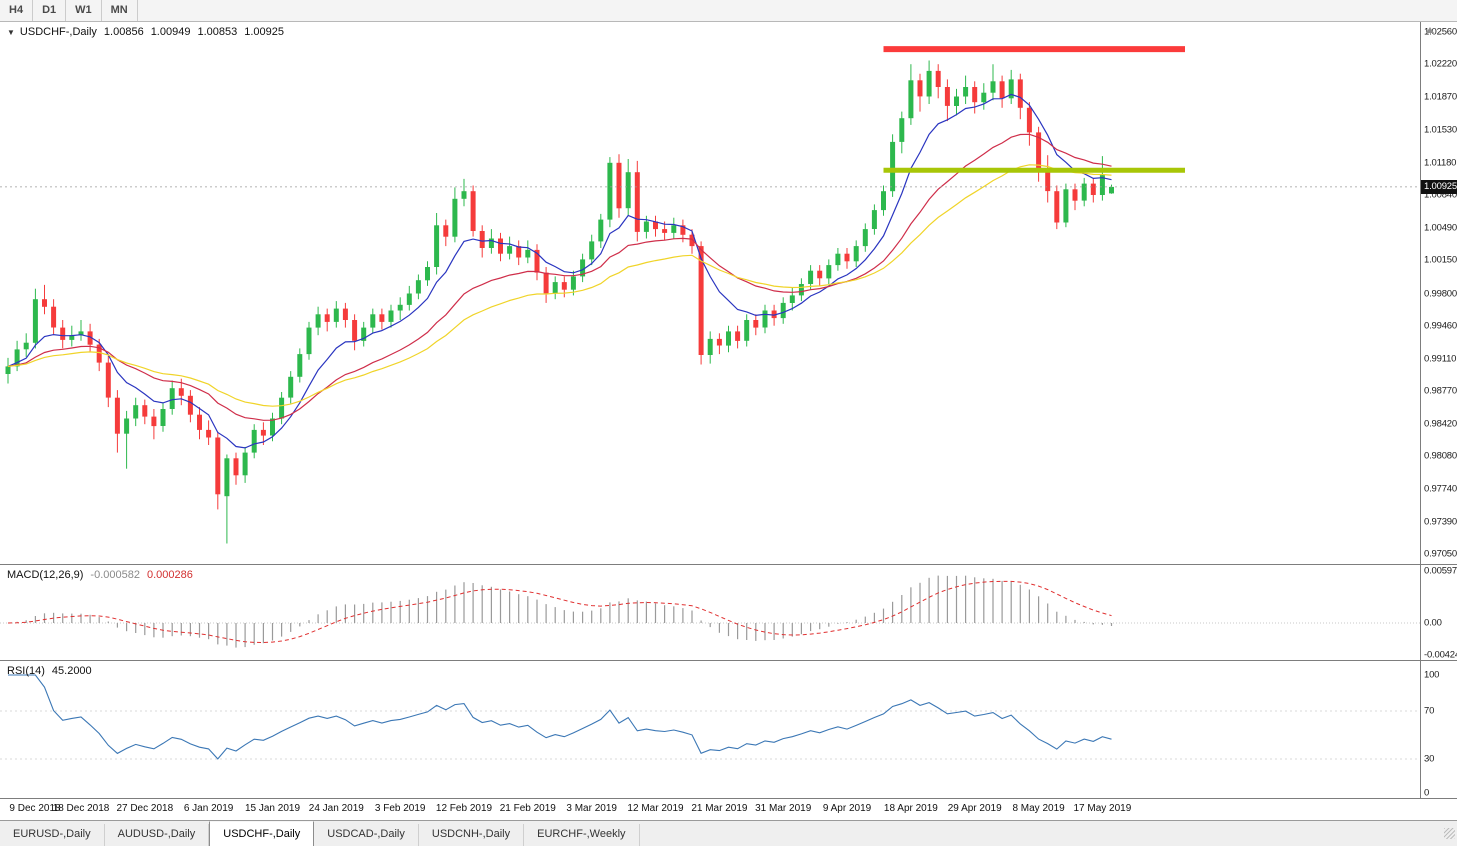 This screenshot has height=846, width=1457. What do you see at coordinates (591, 808) in the screenshot?
I see `time-tick: 3 Mar 2019` at bounding box center [591, 808].